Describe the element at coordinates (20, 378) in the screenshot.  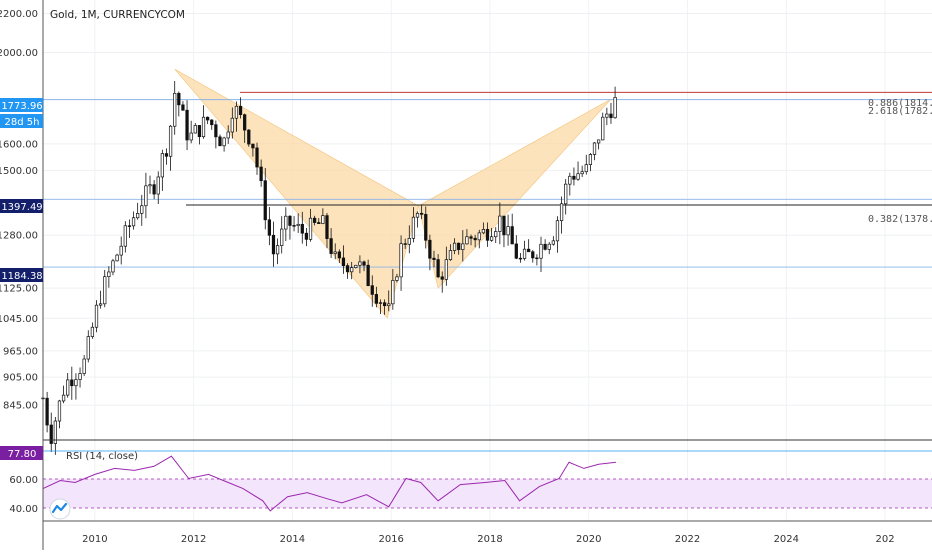
I see `price-tick-label: 905.00` at that location.